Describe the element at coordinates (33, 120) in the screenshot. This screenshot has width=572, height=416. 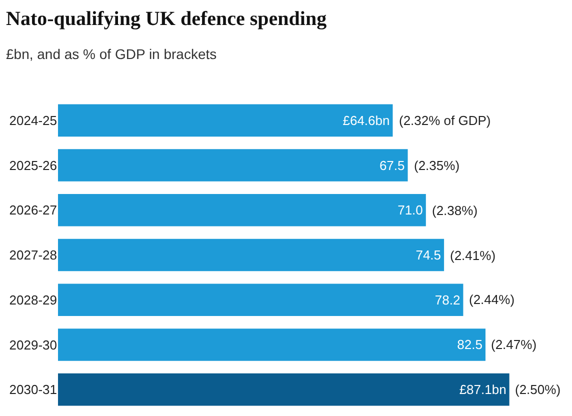
I see `y-tick-label: 2024-25` at that location.